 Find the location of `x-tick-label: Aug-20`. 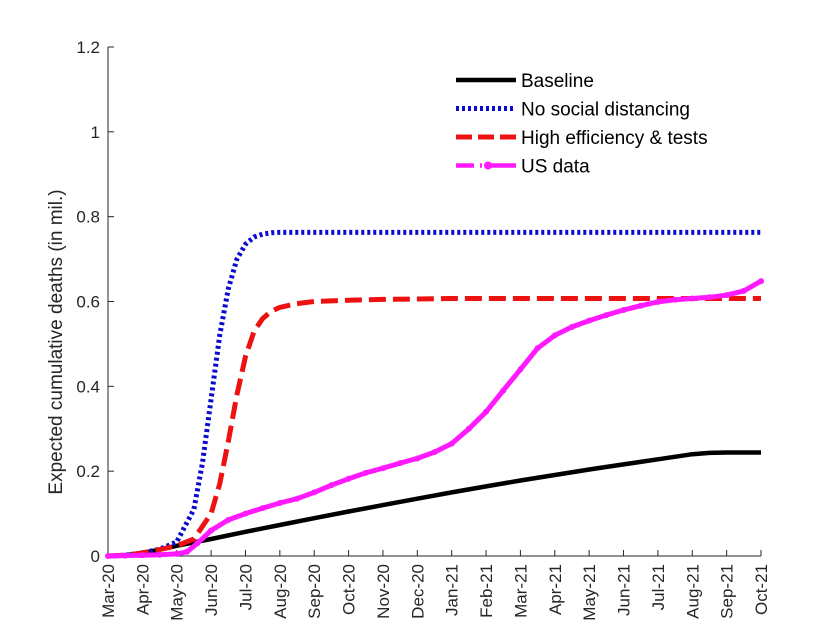

x-tick-label: Aug-20 is located at coordinates (280, 591).